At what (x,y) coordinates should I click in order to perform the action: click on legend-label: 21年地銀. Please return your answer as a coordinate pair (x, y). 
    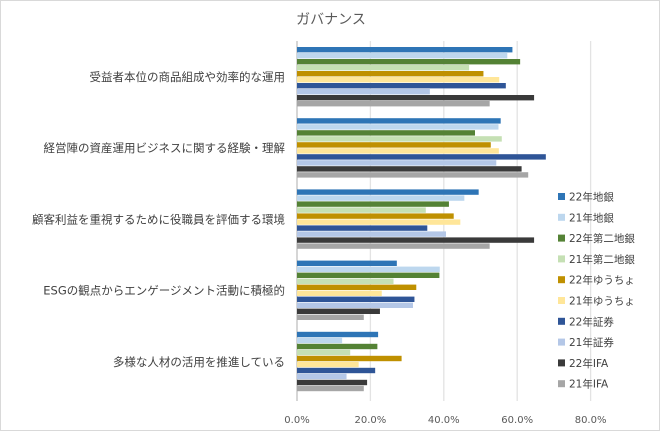
    Looking at the image, I should click on (591, 217).